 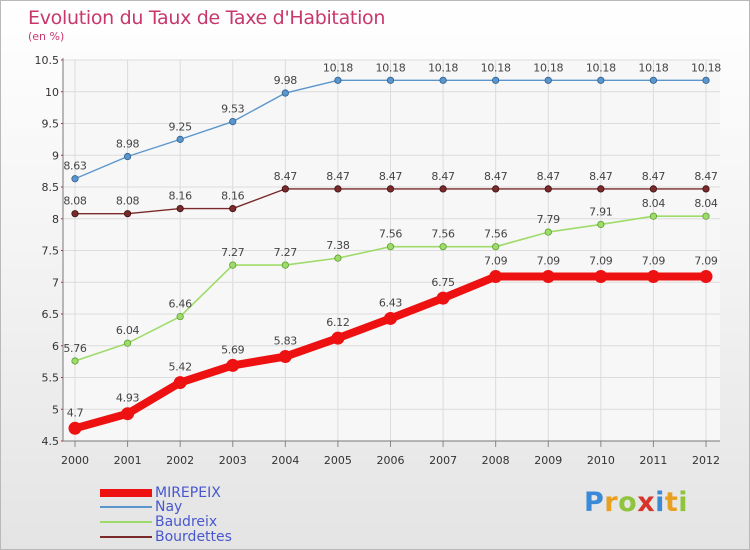 What do you see at coordinates (628, 502) in the screenshot?
I see `logo-letter: o` at bounding box center [628, 502].